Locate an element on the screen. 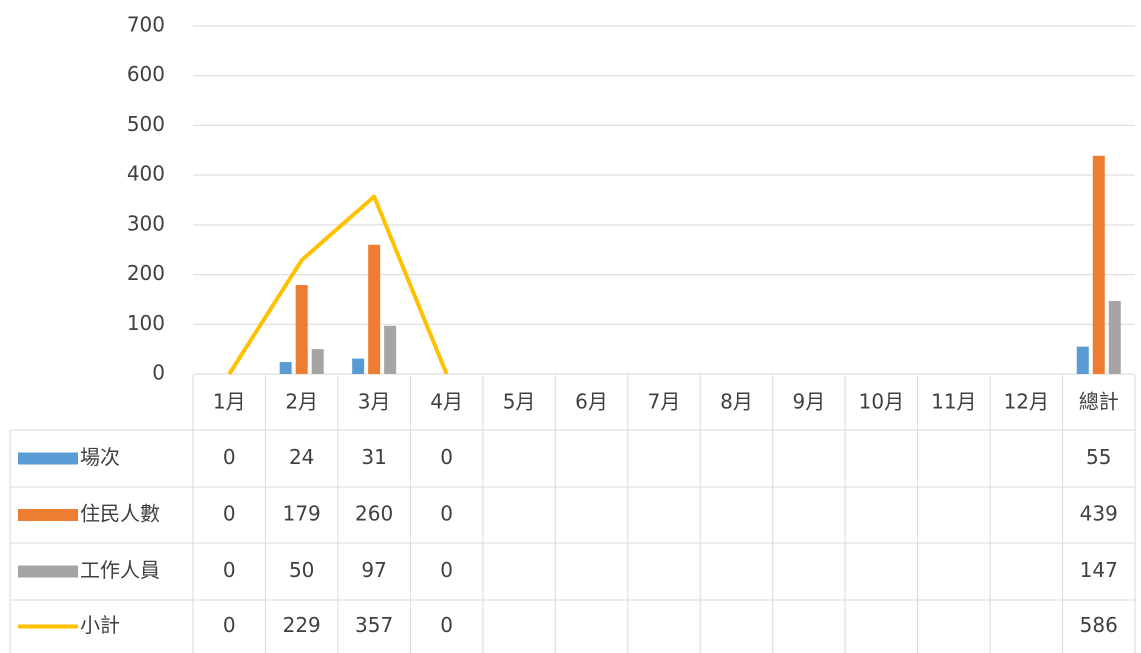 The width and height of the screenshot is (1141, 653). table-cell: 439 is located at coordinates (1099, 514).